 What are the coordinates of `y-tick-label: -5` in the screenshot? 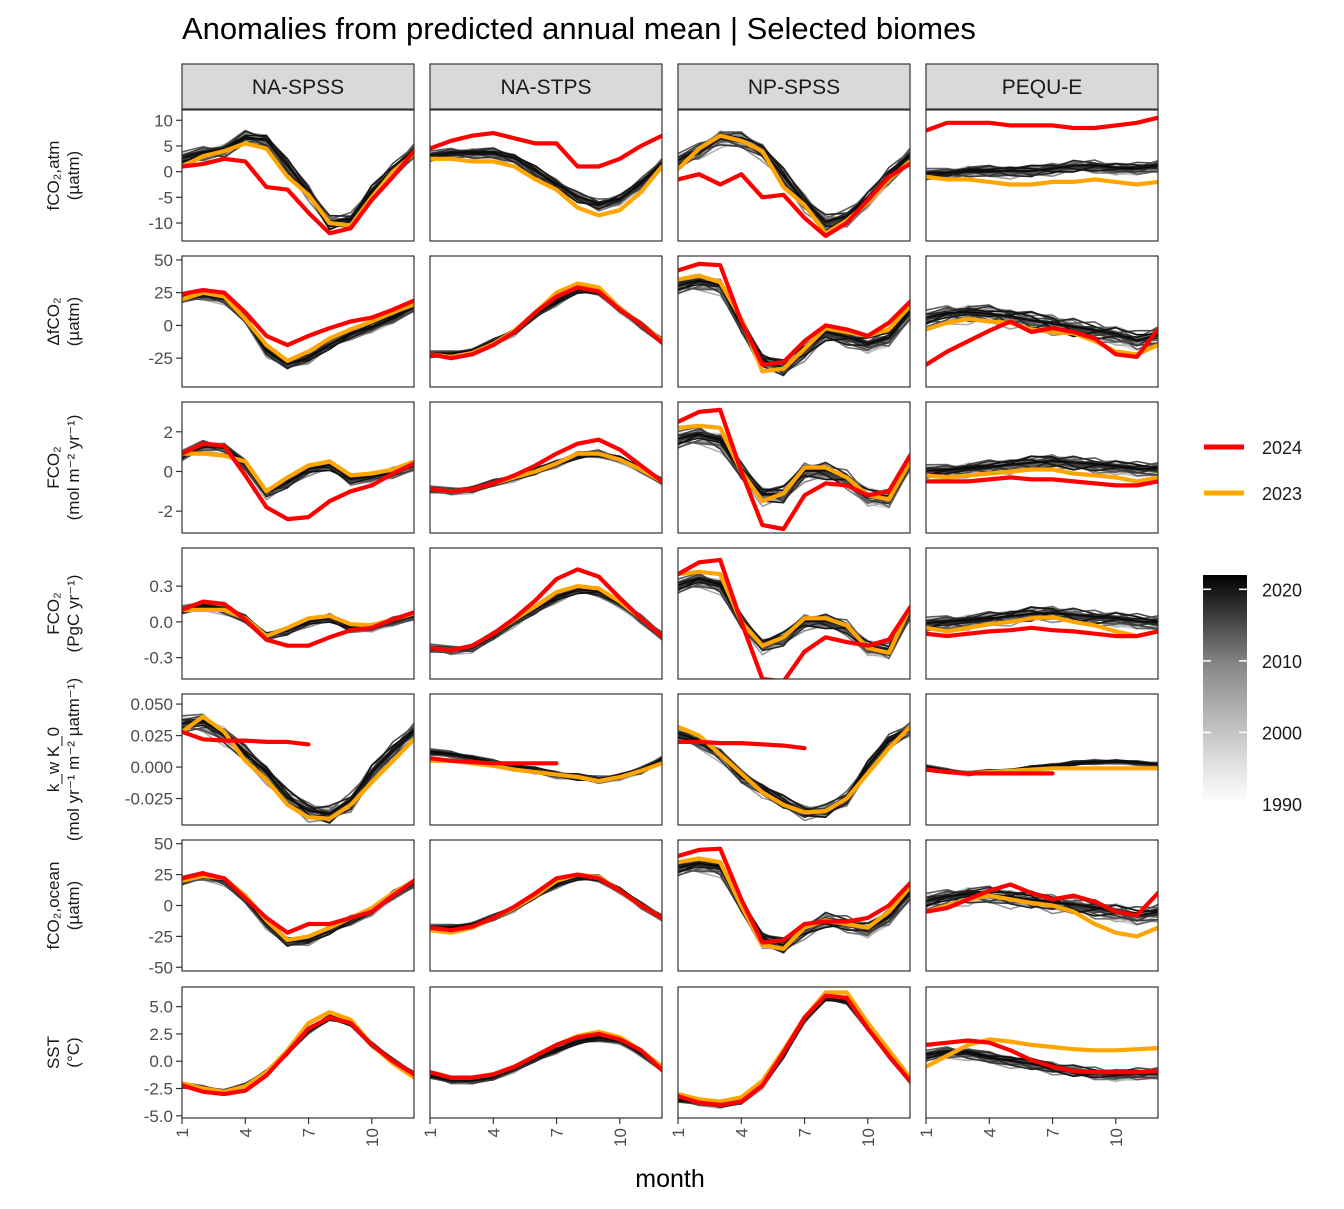 It's located at (165, 197).